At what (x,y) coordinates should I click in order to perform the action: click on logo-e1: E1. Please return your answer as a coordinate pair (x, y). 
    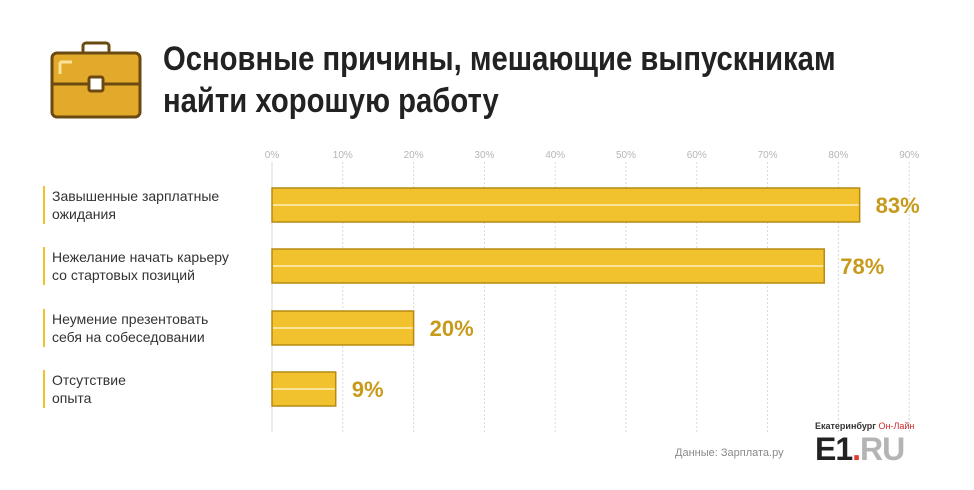
    Looking at the image, I should click on (834, 449).